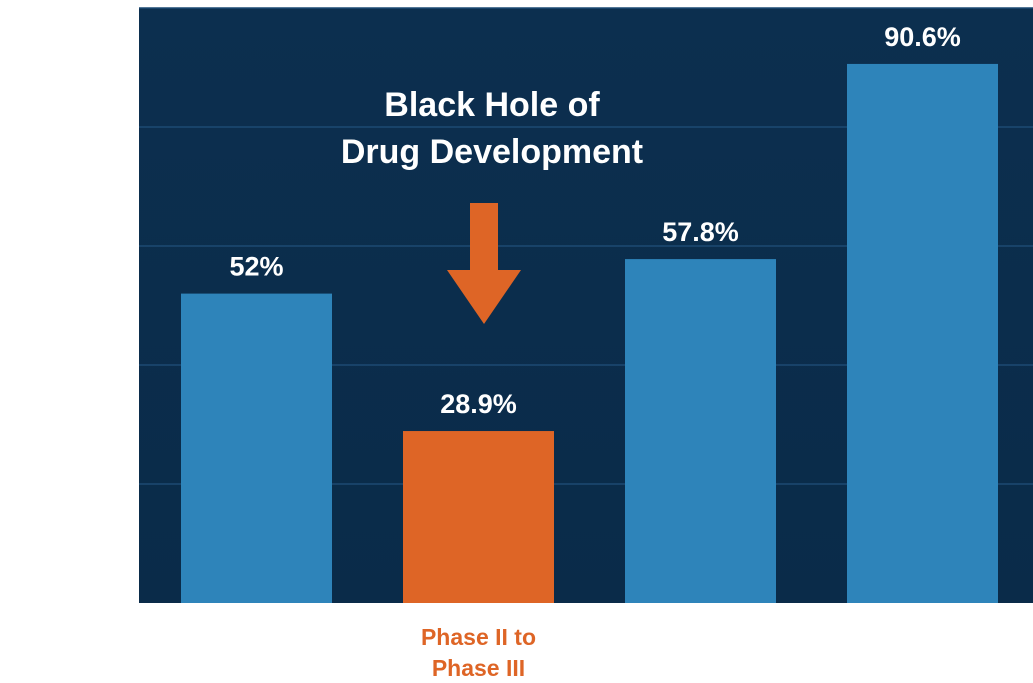 This screenshot has height=683, width=1033. Describe the element at coordinates (484, 263) in the screenshot. I see `down-arrow-icon` at that location.